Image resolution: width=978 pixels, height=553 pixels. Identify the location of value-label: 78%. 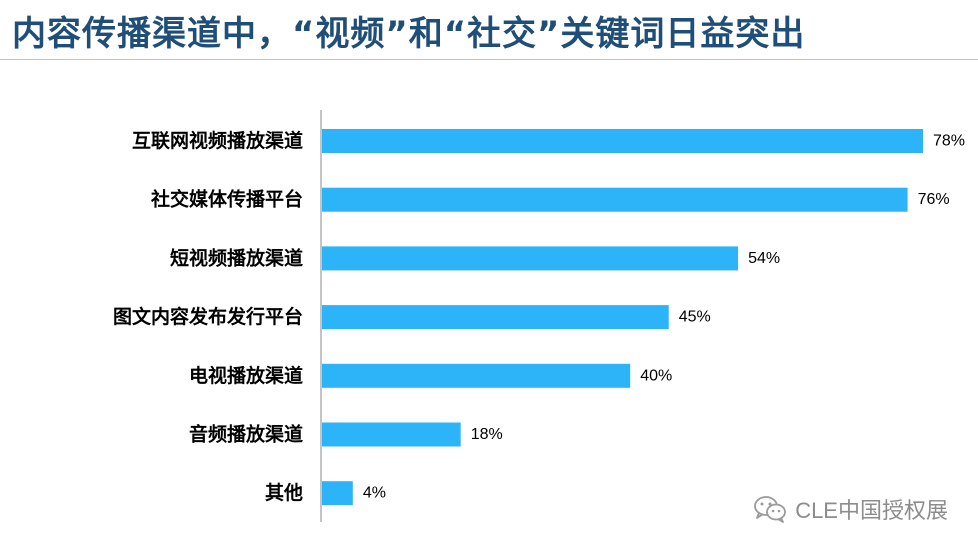
(949, 141).